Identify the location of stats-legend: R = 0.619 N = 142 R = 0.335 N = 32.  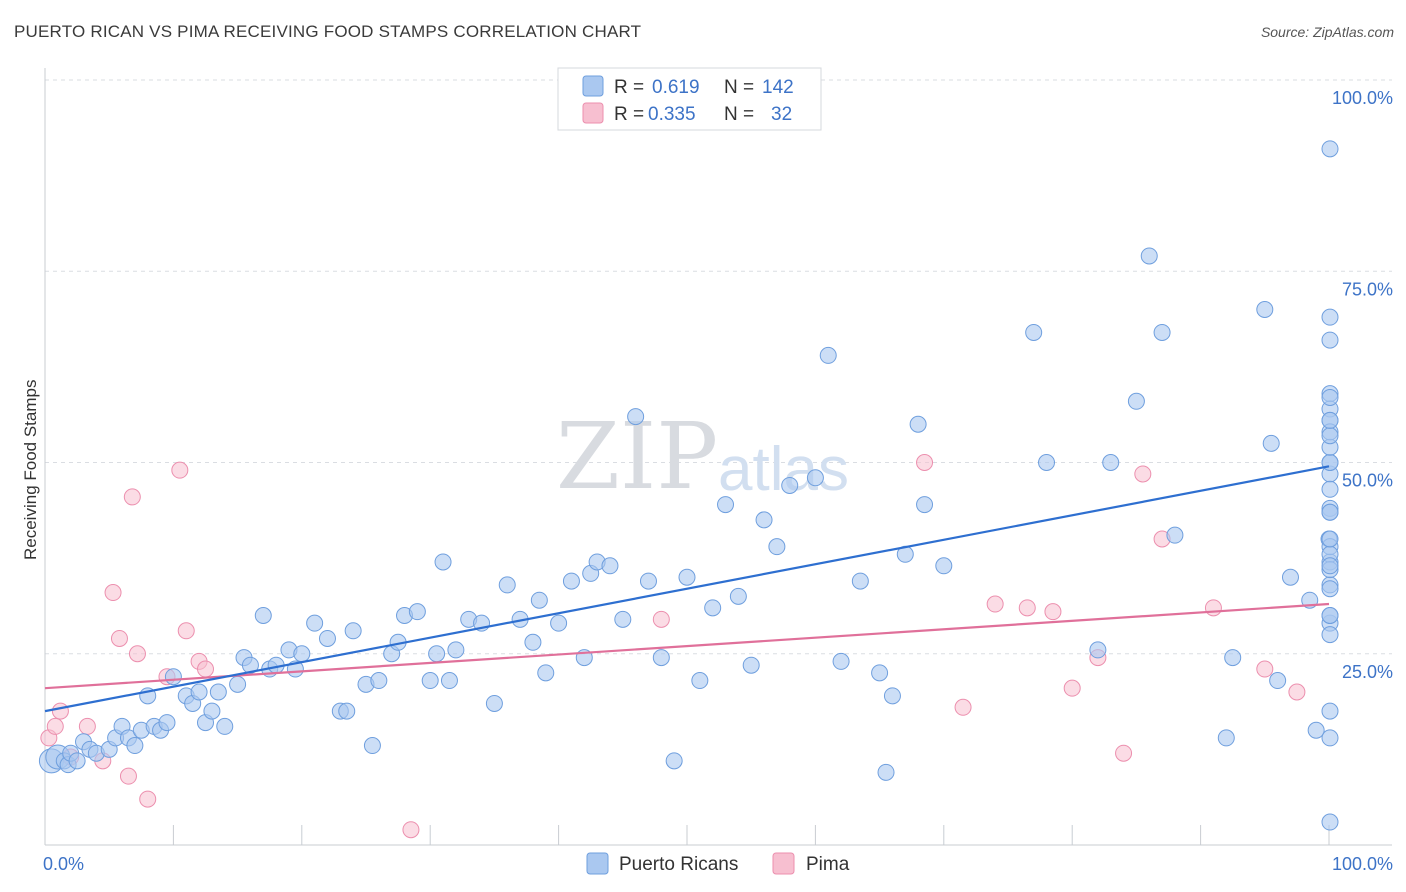
(689, 99).